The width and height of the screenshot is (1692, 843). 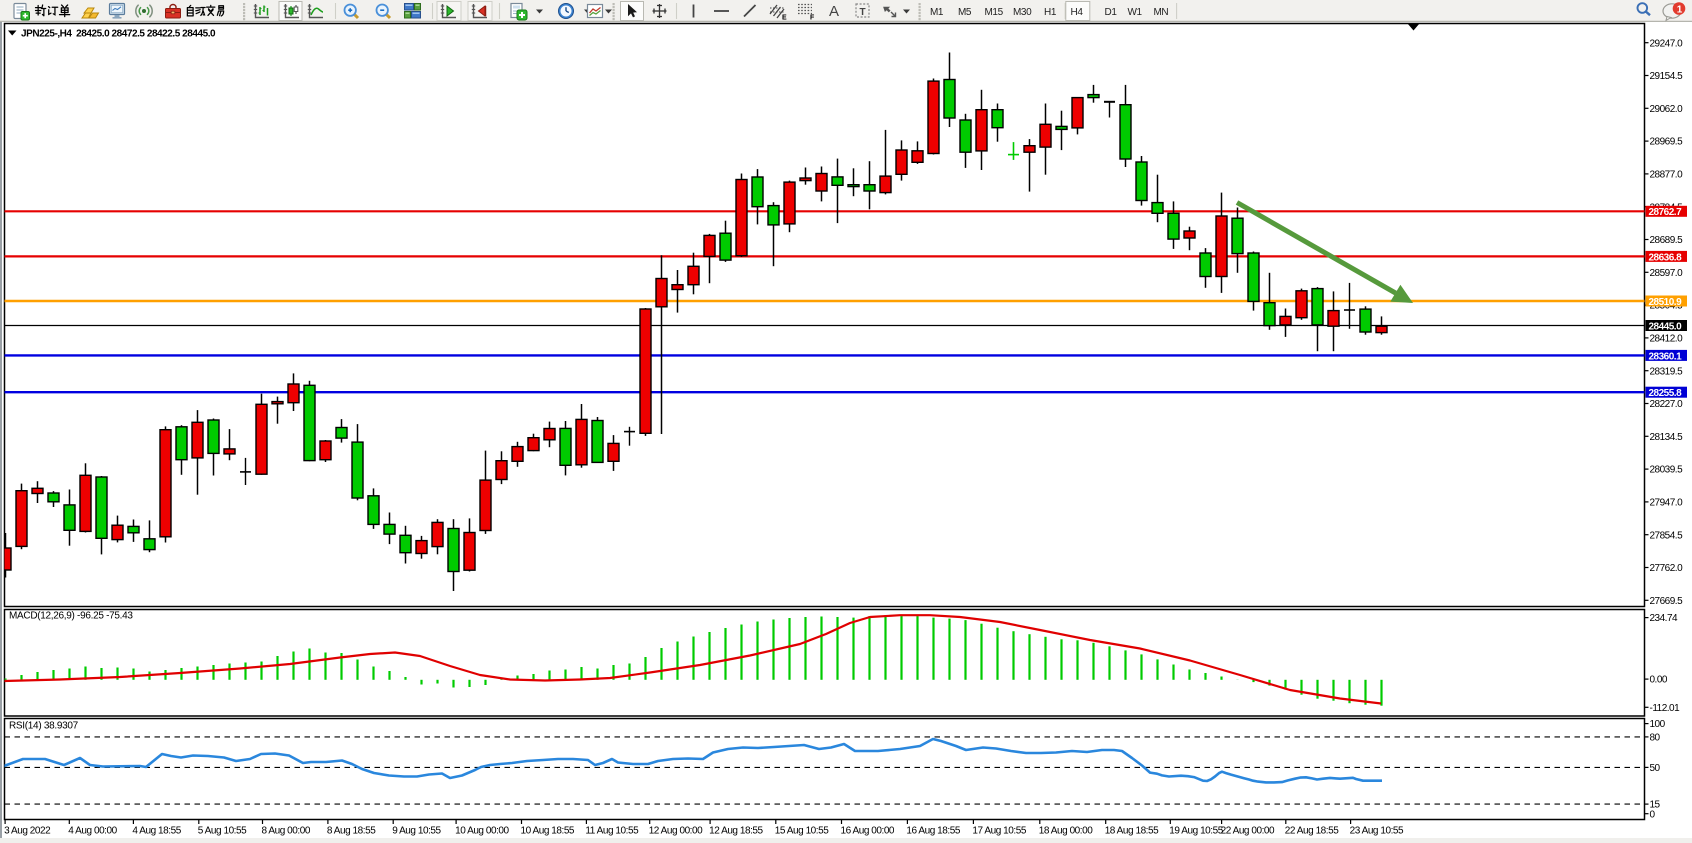 What do you see at coordinates (1667, 503) in the screenshot?
I see `svg-text: 27947.0` at bounding box center [1667, 503].